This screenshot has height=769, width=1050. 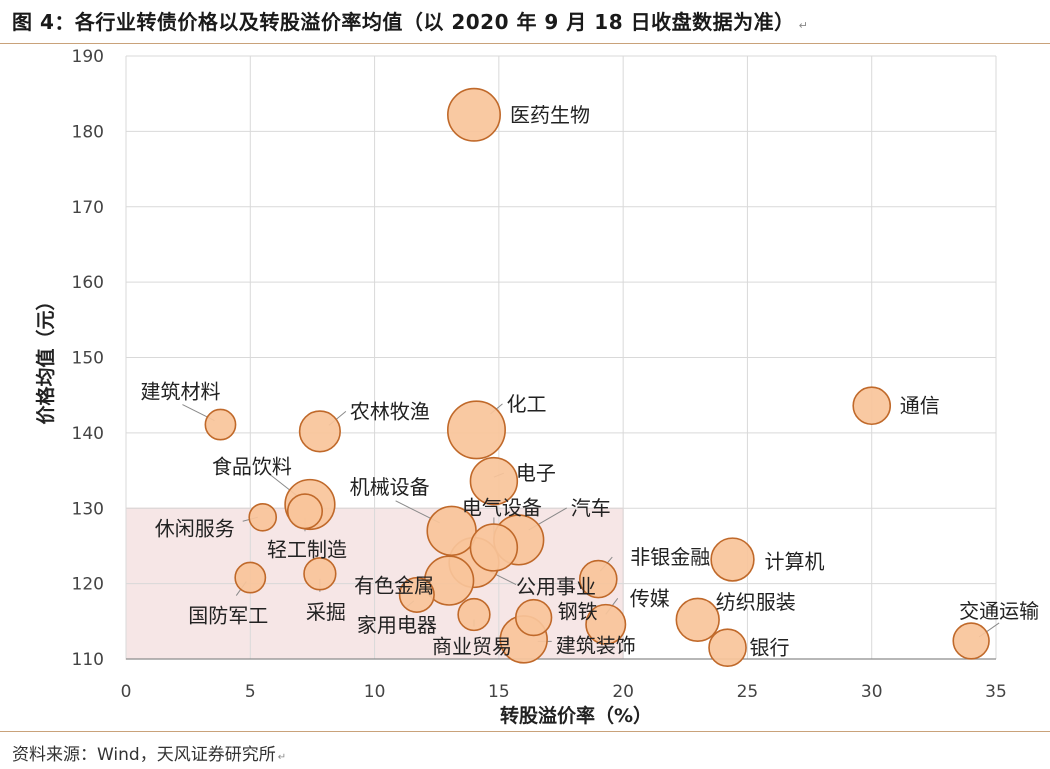 What do you see at coordinates (650, 598) in the screenshot?
I see `bubble-label: 传媒` at bounding box center [650, 598].